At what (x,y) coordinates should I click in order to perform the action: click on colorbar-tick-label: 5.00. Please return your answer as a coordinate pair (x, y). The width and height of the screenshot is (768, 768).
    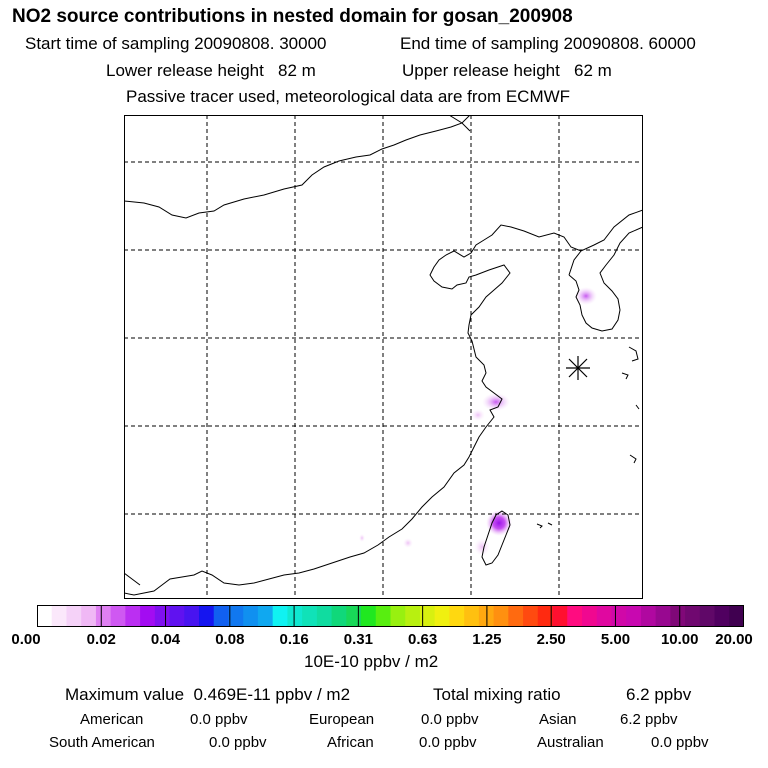
    Looking at the image, I should click on (615, 639).